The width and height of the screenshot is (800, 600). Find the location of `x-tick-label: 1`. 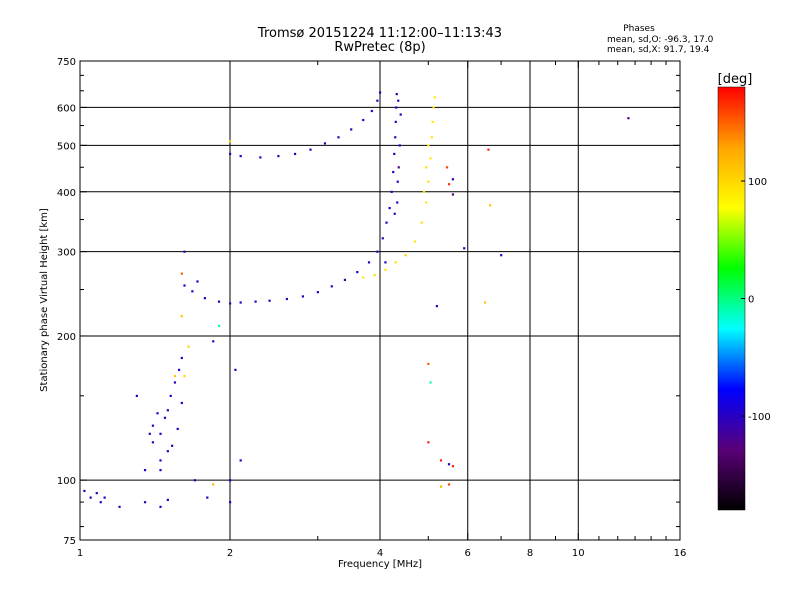

x-tick-label: 1 is located at coordinates (80, 553).